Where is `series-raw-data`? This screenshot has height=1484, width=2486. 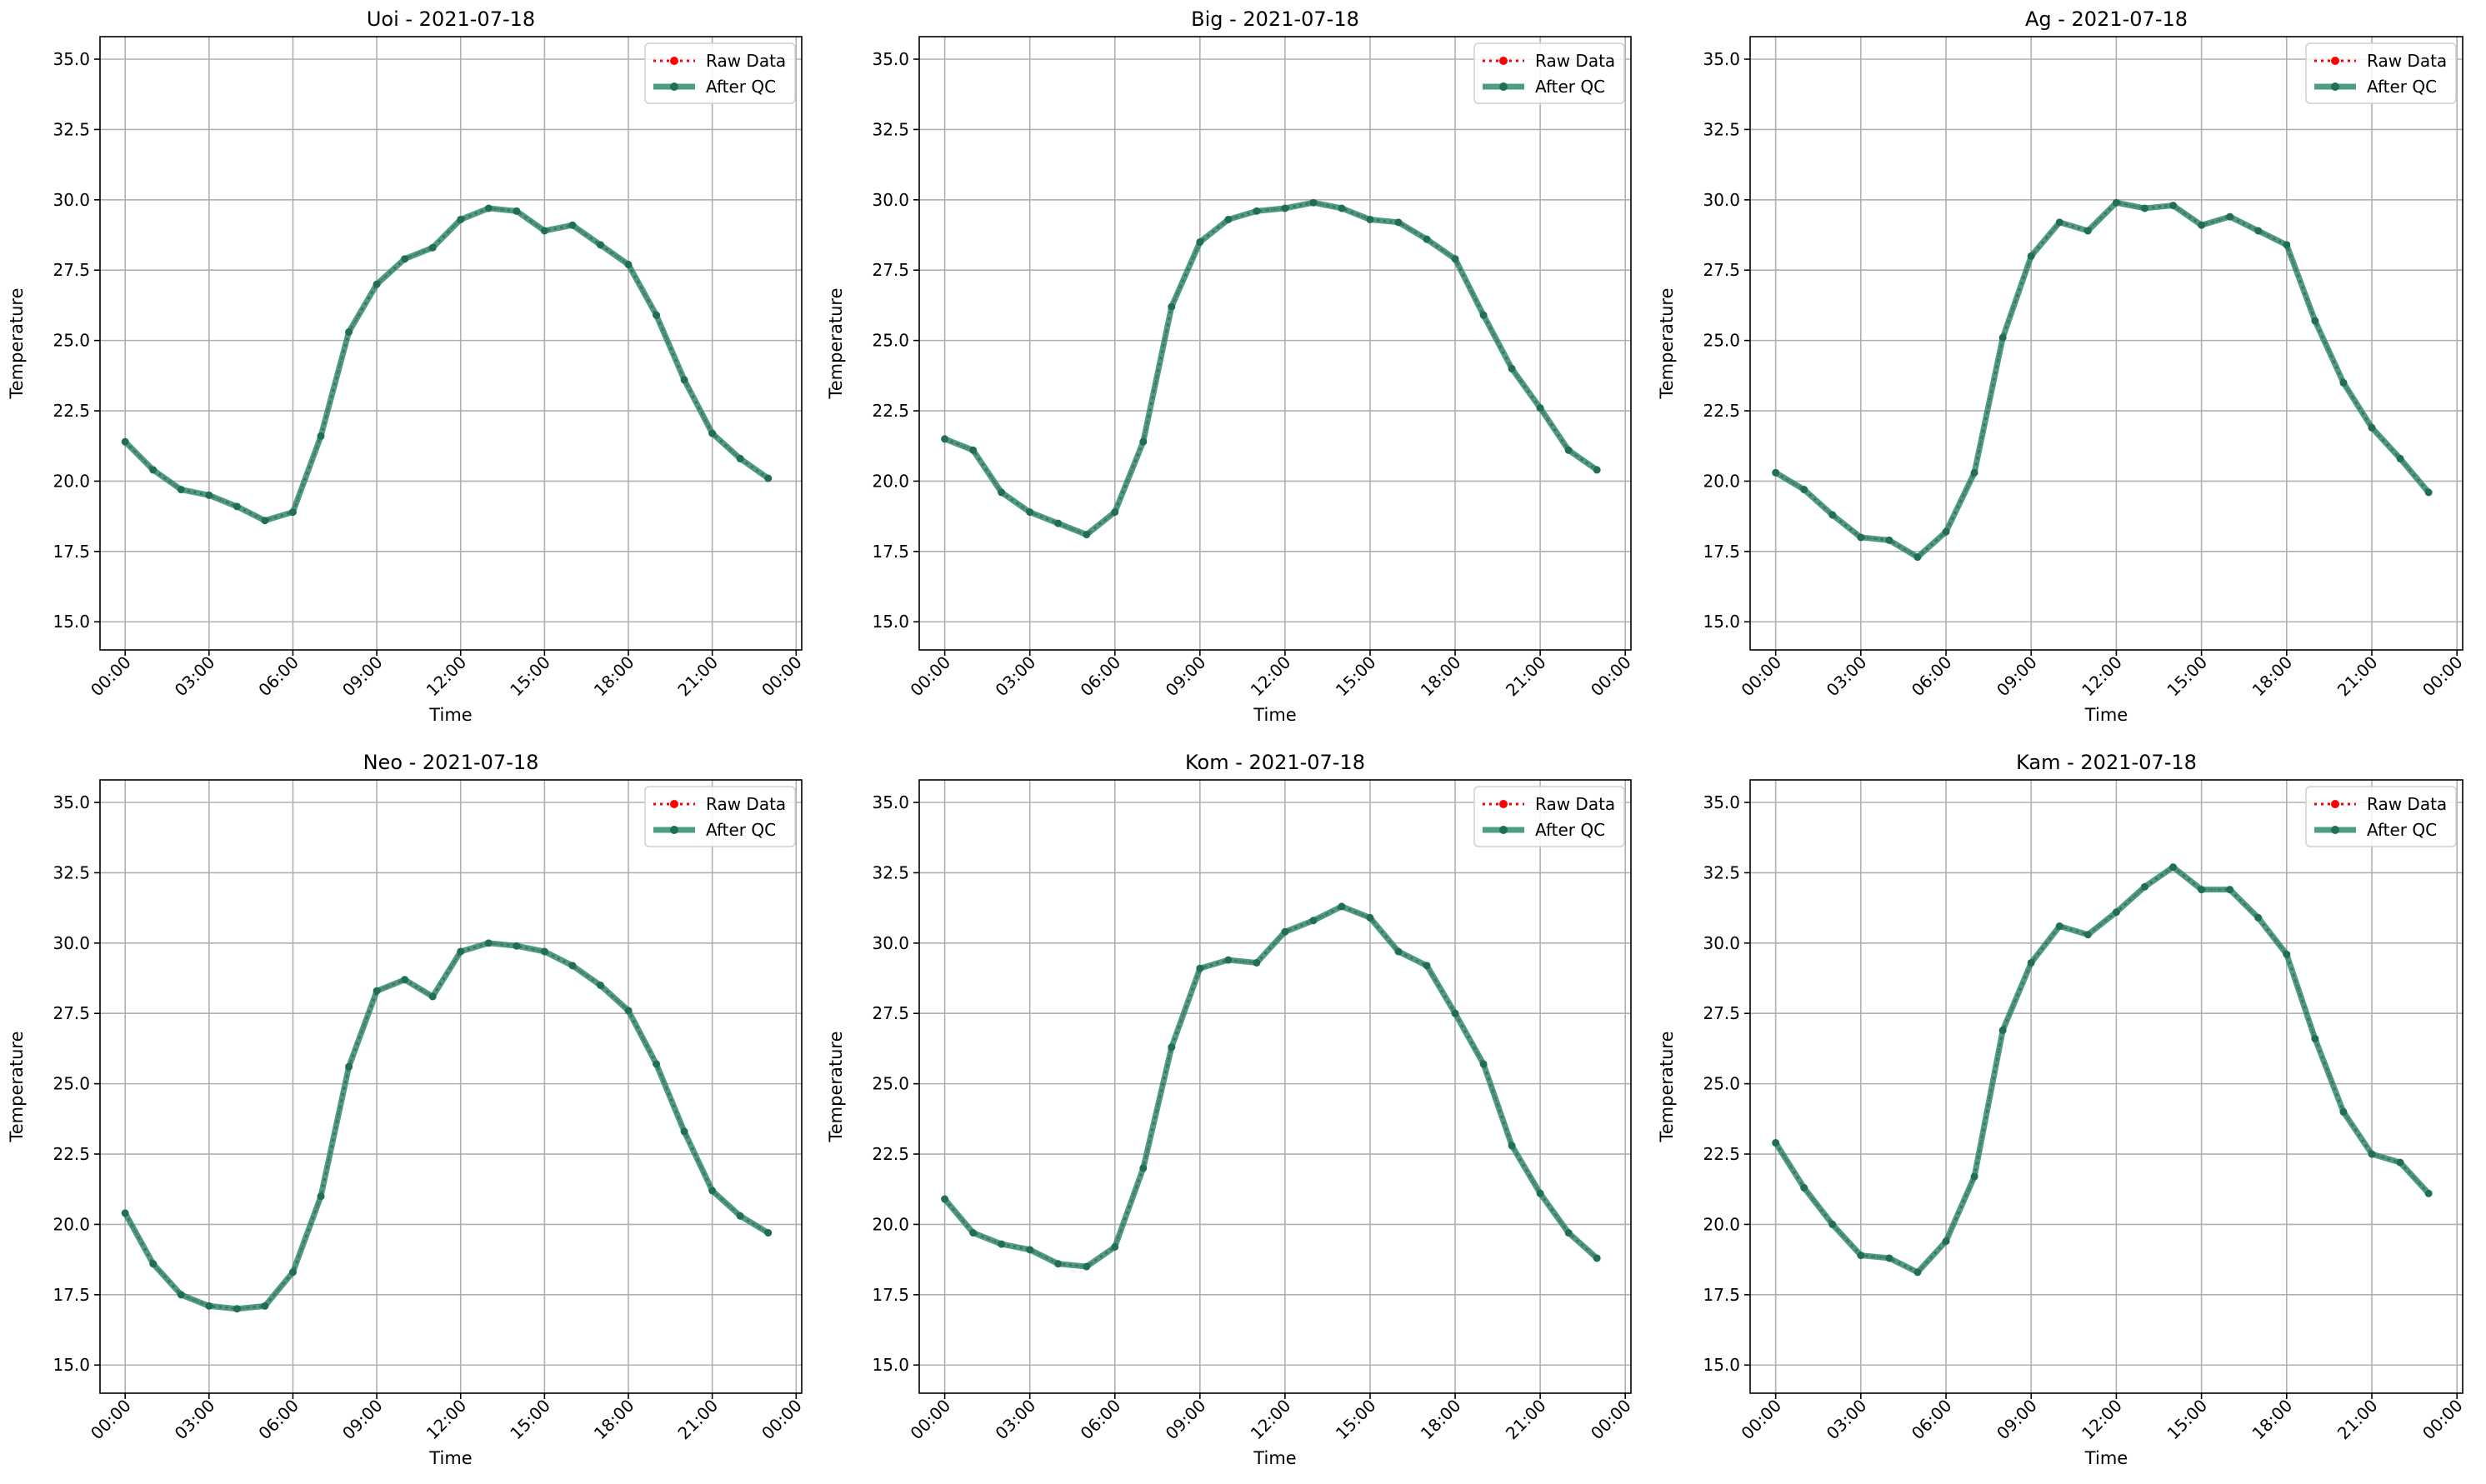
series-raw-data is located at coordinates (1271, 368).